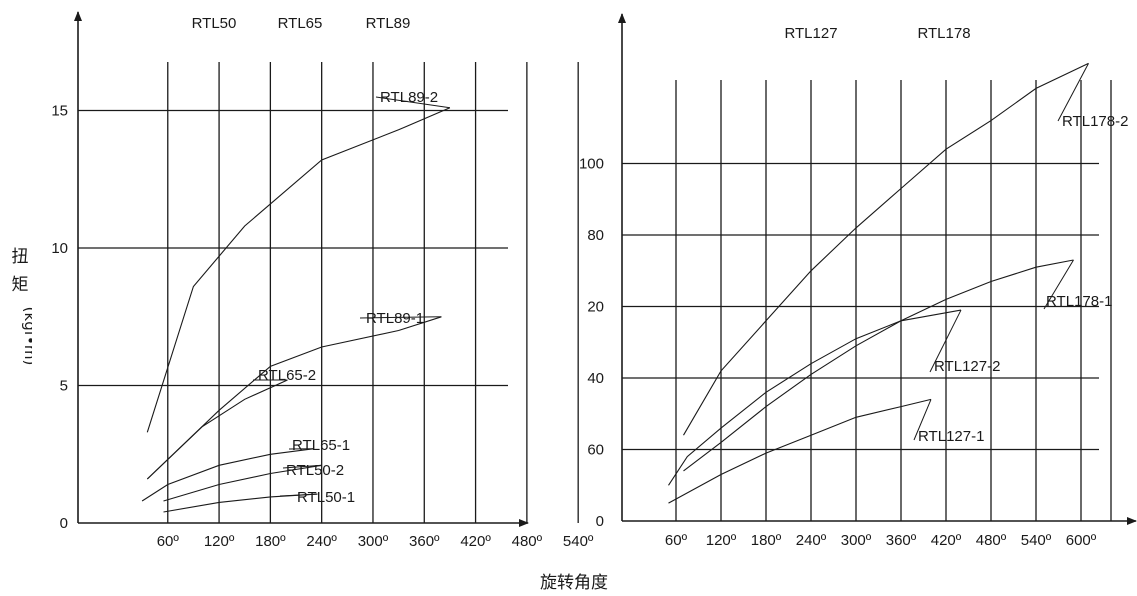 The image size is (1137, 596). What do you see at coordinates (810, 33) in the screenshot?
I see `right-header-label: RTL127` at bounding box center [810, 33].